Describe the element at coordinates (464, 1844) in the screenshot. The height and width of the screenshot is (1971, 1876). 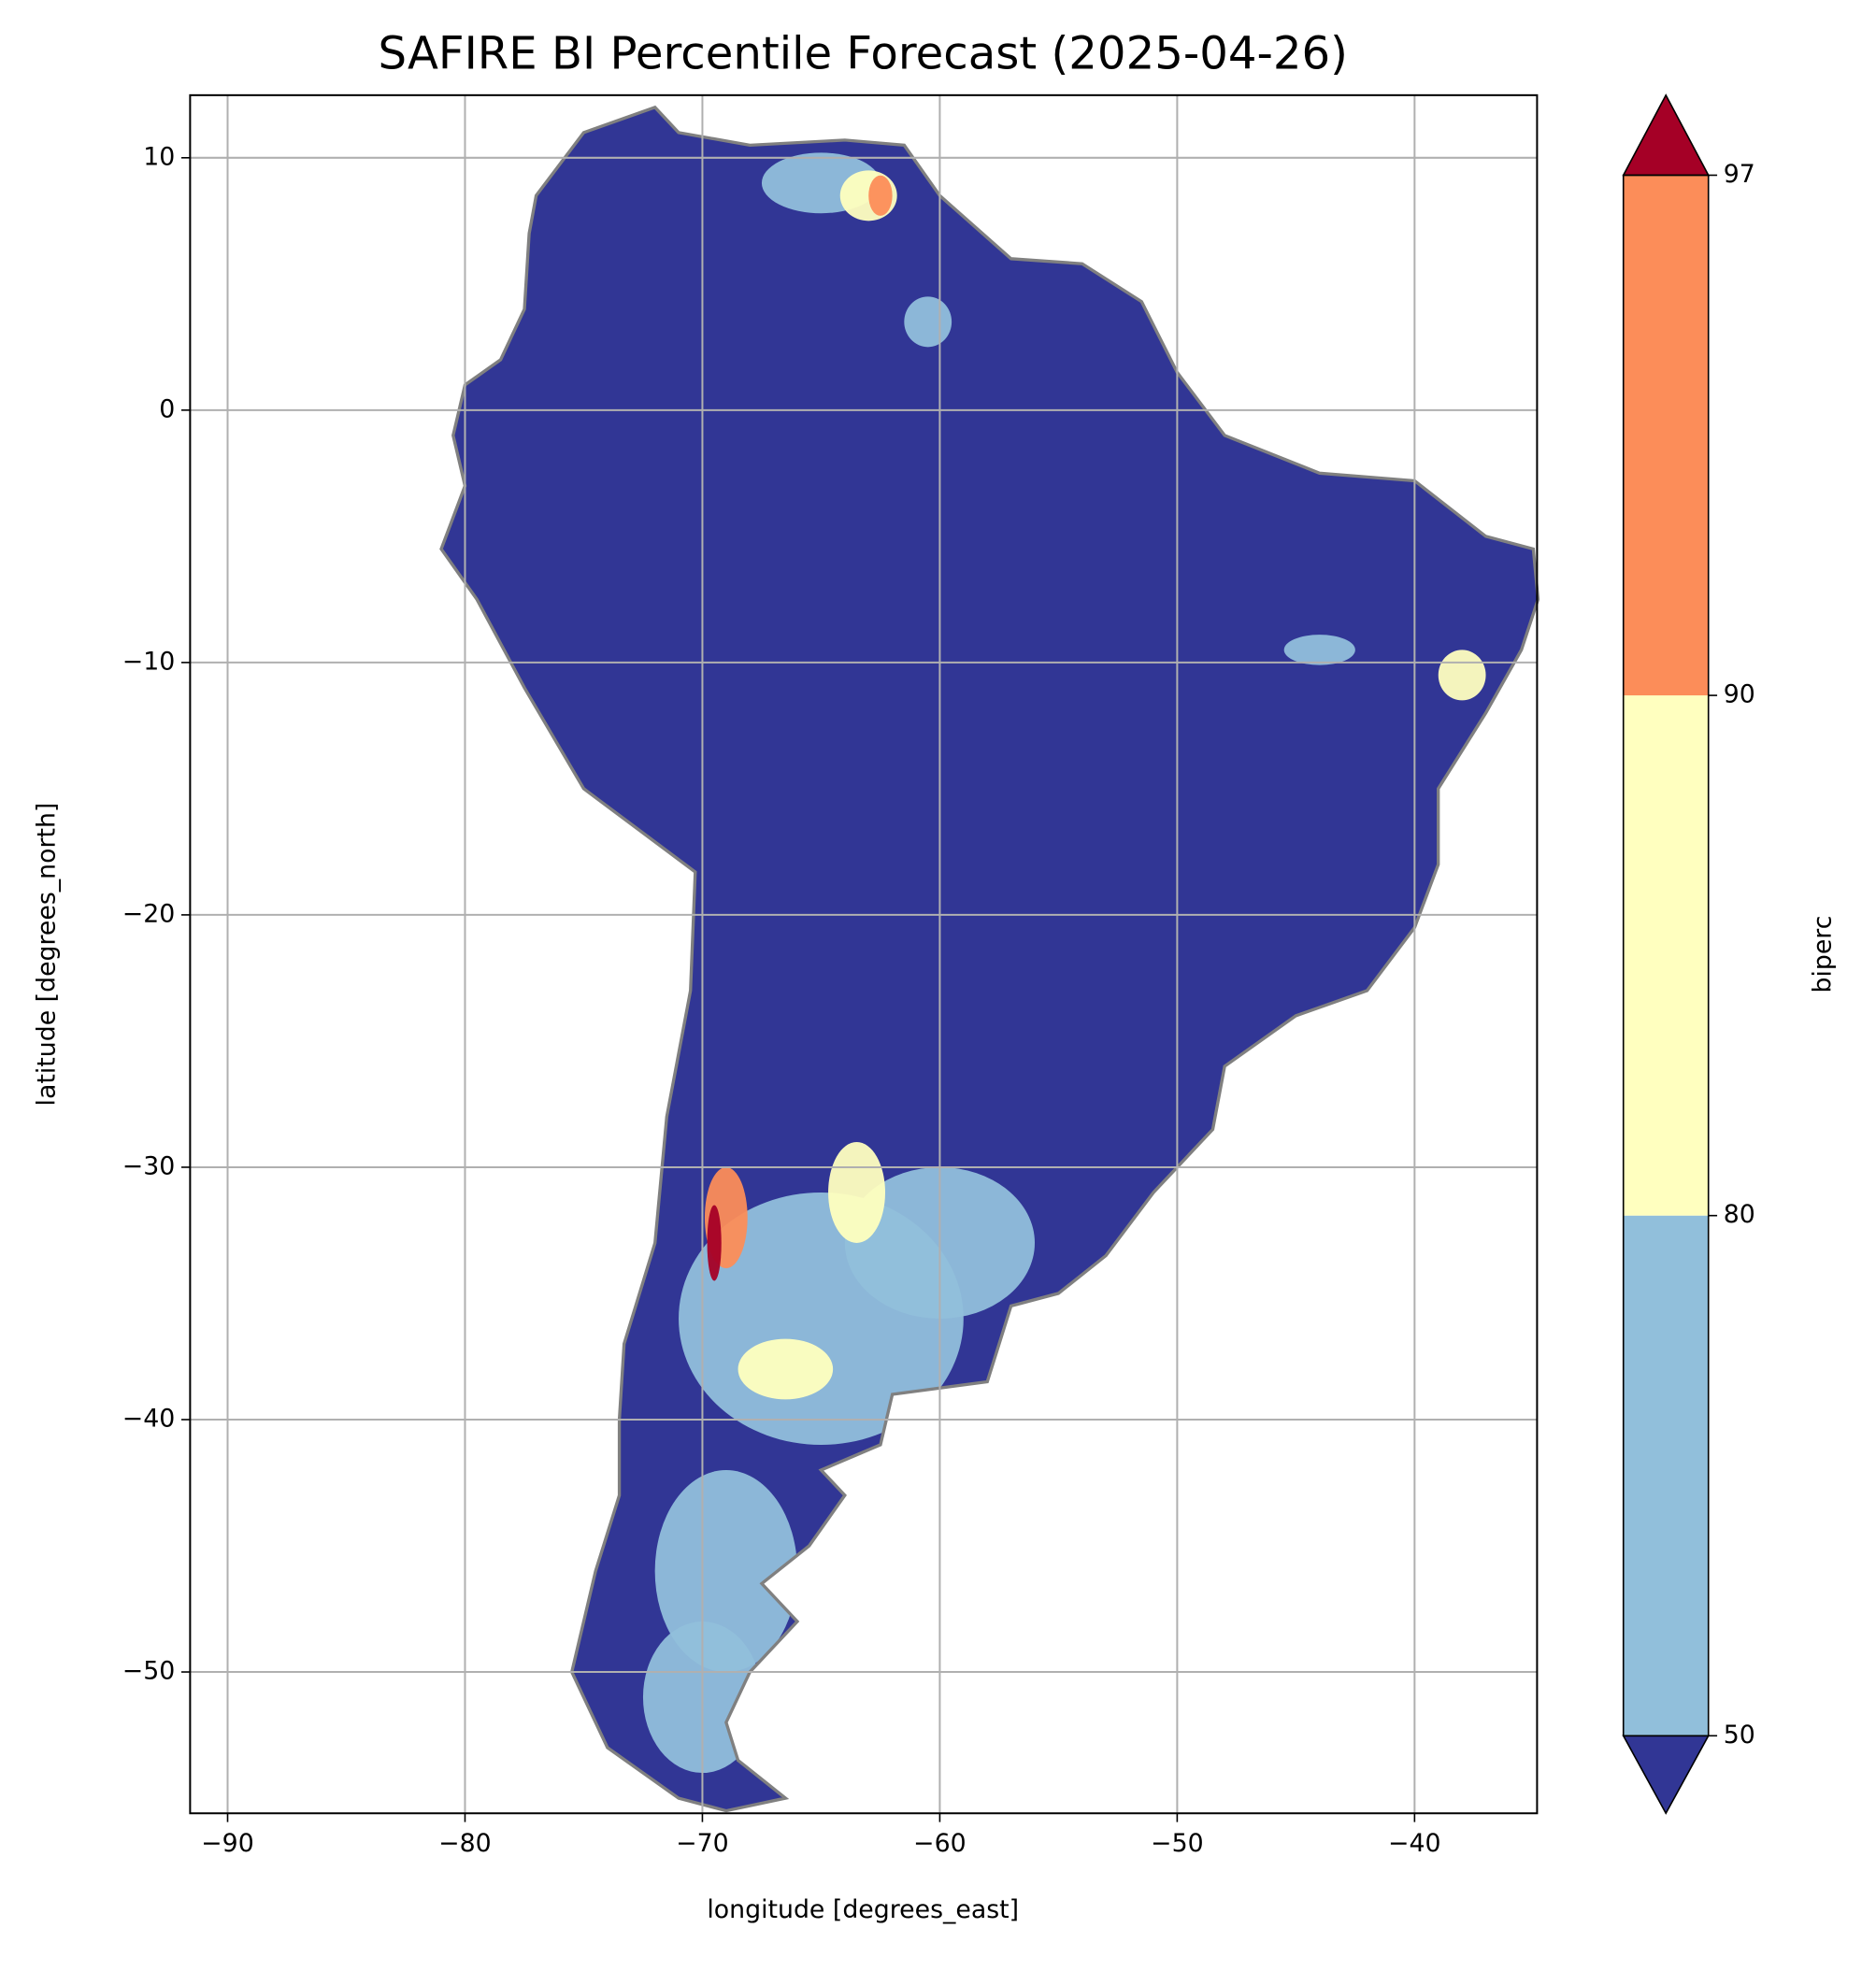
I see `x-tick-label: −80` at that location.